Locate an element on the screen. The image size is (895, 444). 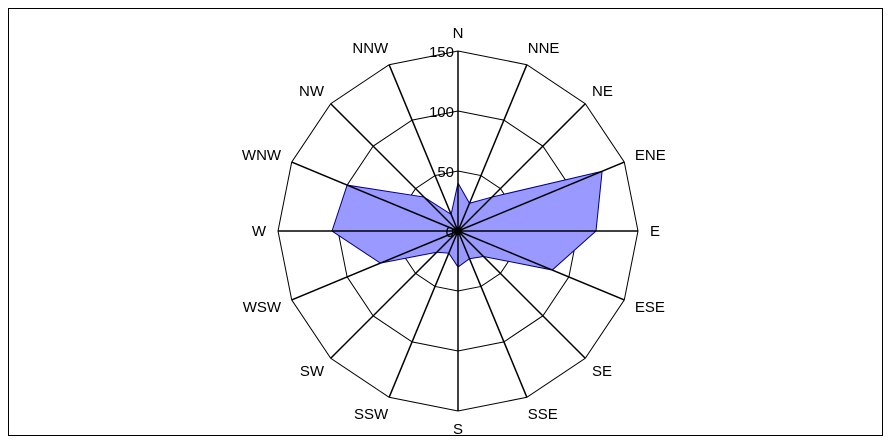
spoke-sw is located at coordinates (394, 294).